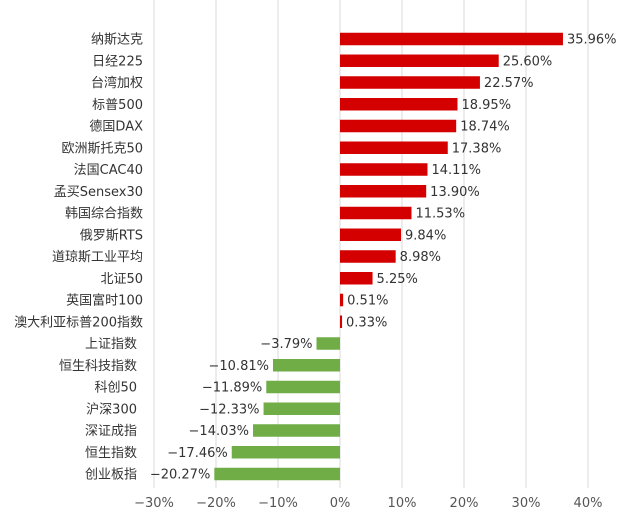 This screenshot has width=625, height=517. What do you see at coordinates (402, 503) in the screenshot?
I see `x-tick-label: 10%` at bounding box center [402, 503].